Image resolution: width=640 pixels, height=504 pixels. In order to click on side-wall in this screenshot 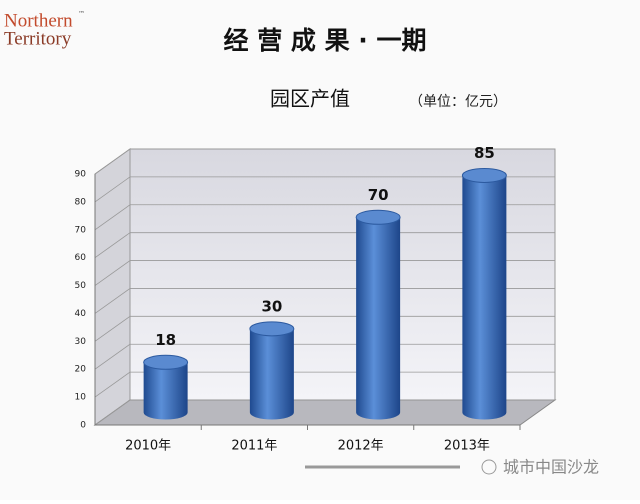, I will do `click(112, 287)`.